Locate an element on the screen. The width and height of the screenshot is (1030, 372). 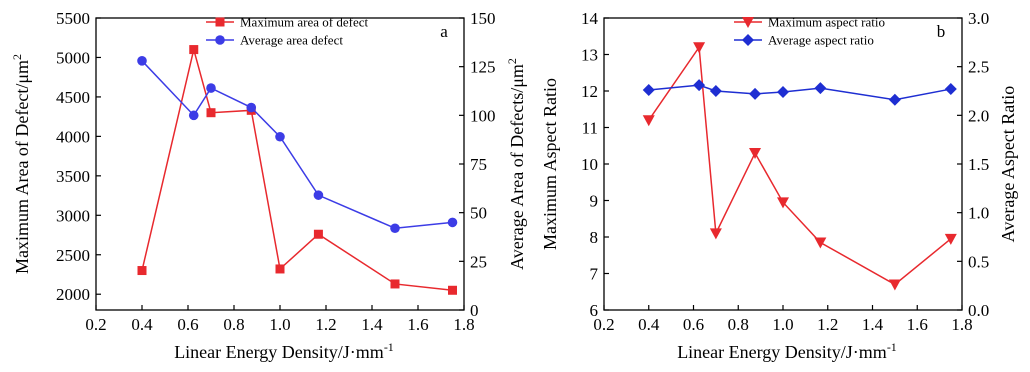
y-left-axis-label: Maximum Area of Defect/μm2 is located at coordinates (21, 164).